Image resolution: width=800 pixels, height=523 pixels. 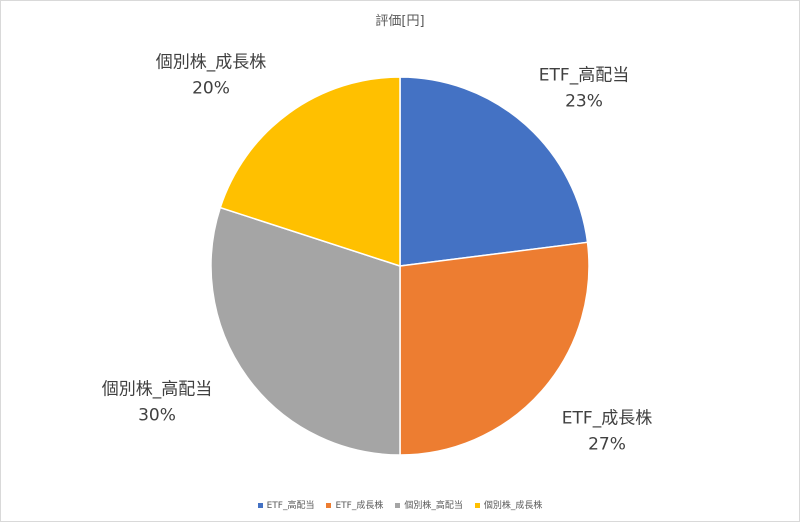 I want to click on legend: ETF_高配当 ETF_成長株 個別株_高配当 個別株_成長株, so click(x=400, y=504).